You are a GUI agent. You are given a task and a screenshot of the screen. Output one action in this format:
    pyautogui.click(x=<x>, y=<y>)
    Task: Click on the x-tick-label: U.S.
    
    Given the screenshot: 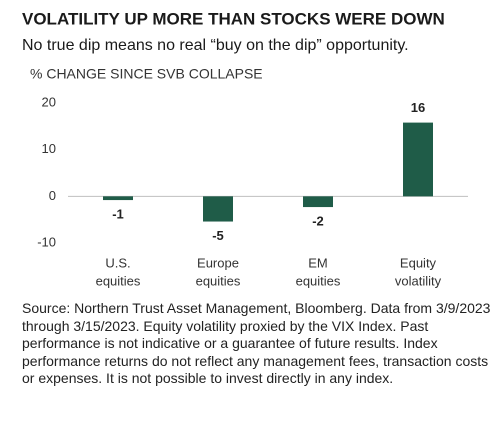 What is the action you would take?
    pyautogui.click(x=117, y=262)
    